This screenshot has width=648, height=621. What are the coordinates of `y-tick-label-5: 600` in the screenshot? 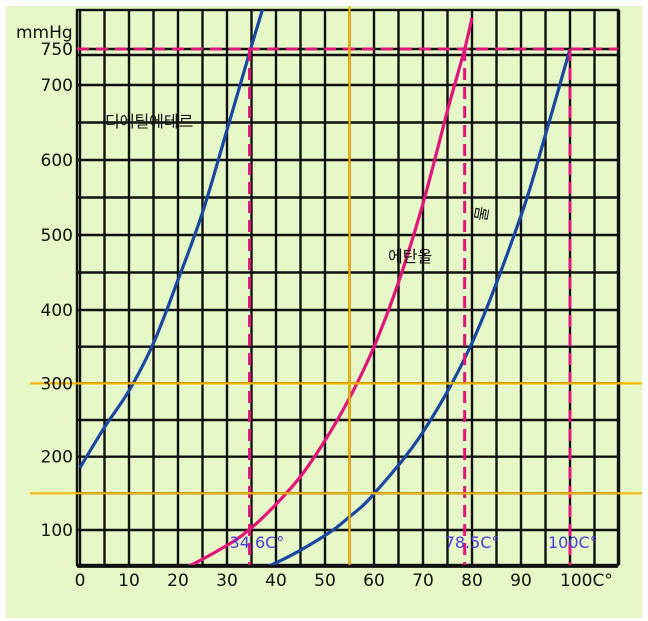 It's located at (57, 161).